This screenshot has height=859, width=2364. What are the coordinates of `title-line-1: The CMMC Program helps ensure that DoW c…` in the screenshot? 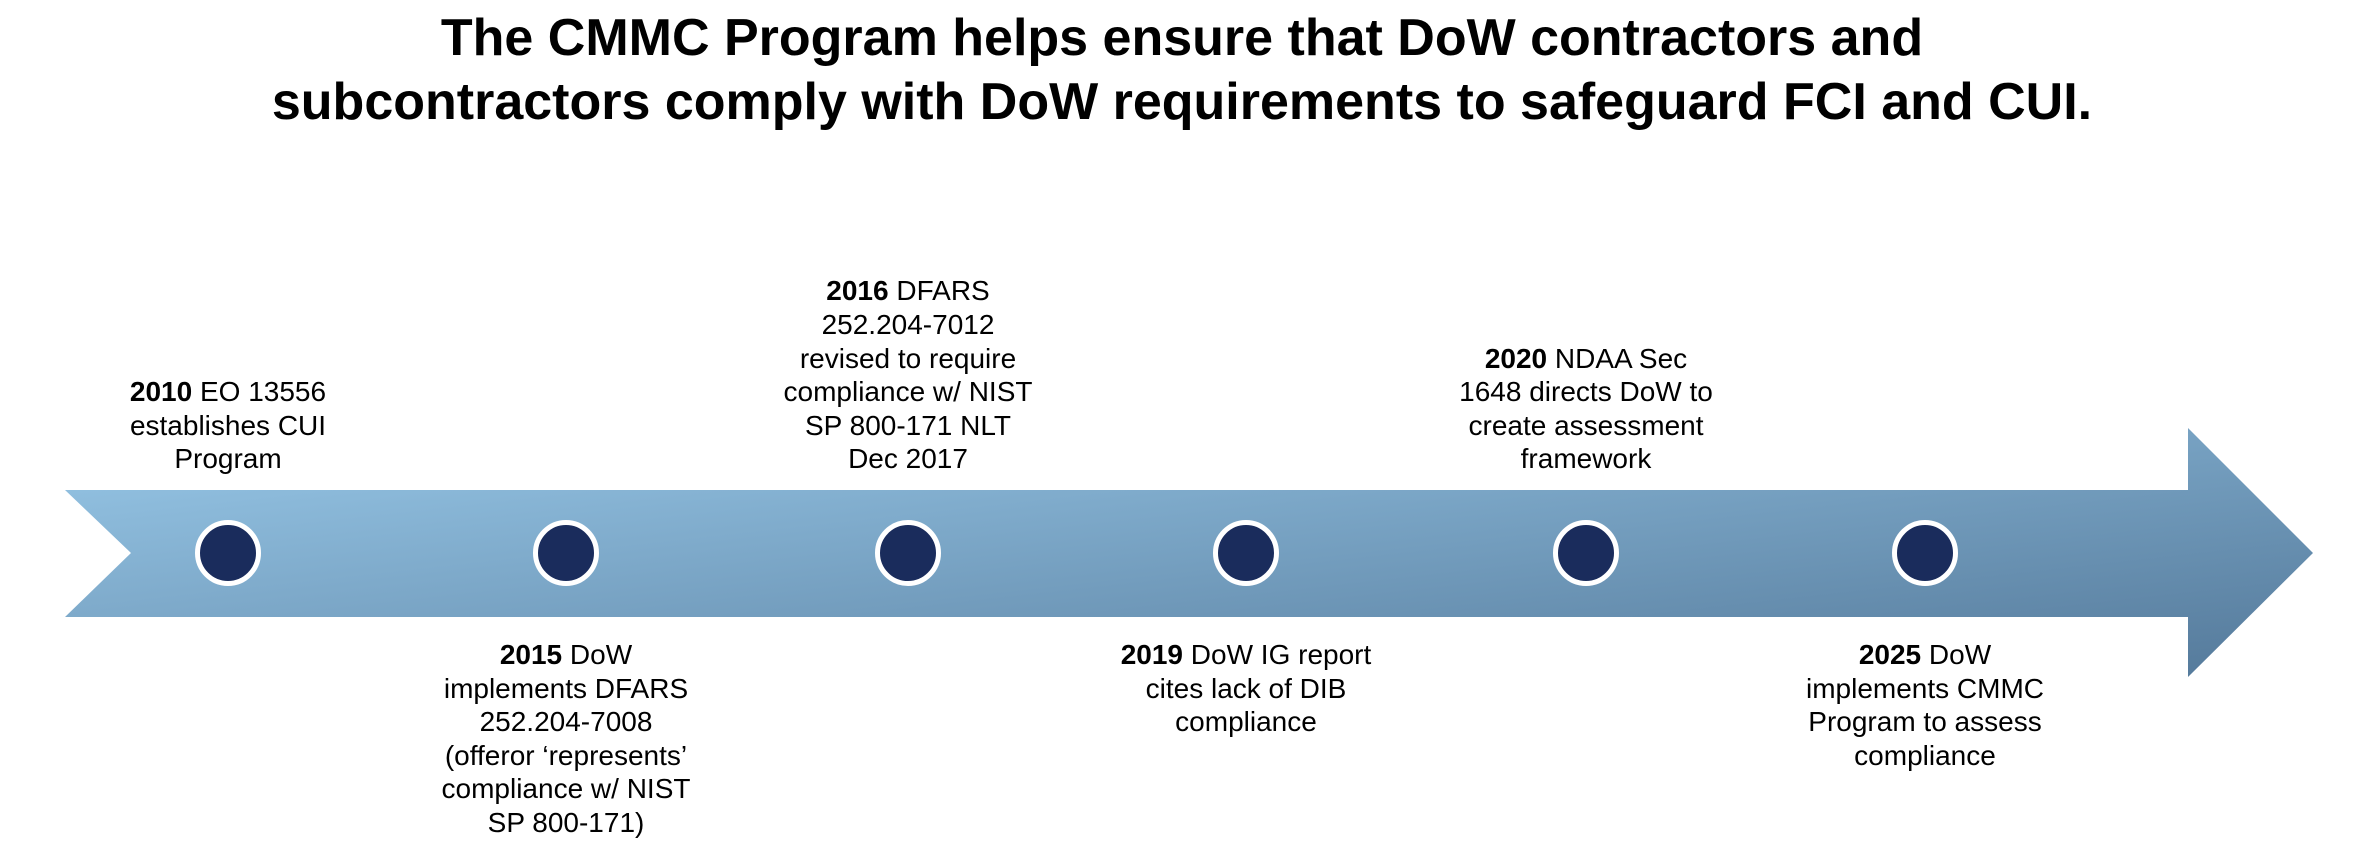 It's located at (1182, 38).